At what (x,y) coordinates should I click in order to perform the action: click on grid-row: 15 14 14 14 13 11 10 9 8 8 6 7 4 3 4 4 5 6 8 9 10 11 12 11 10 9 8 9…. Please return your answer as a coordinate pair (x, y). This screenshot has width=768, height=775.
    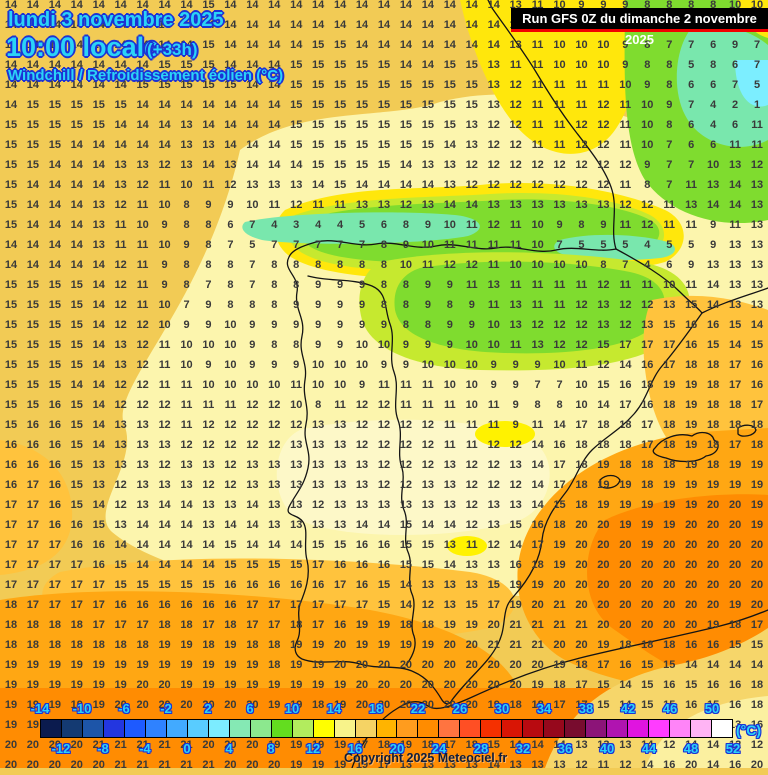
    Looking at the image, I should click on (384, 225).